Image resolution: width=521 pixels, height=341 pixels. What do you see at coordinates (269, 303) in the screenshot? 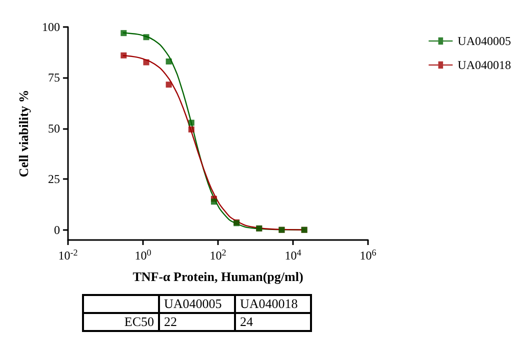
I see `text: UA040018` at bounding box center [269, 303].